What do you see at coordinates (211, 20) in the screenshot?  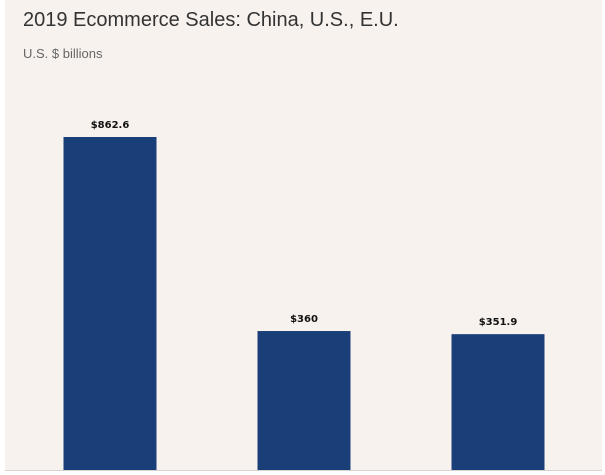 I see `chart-title: 2019 Ecommerce Sales: China, U.S., E.U.` at bounding box center [211, 20].